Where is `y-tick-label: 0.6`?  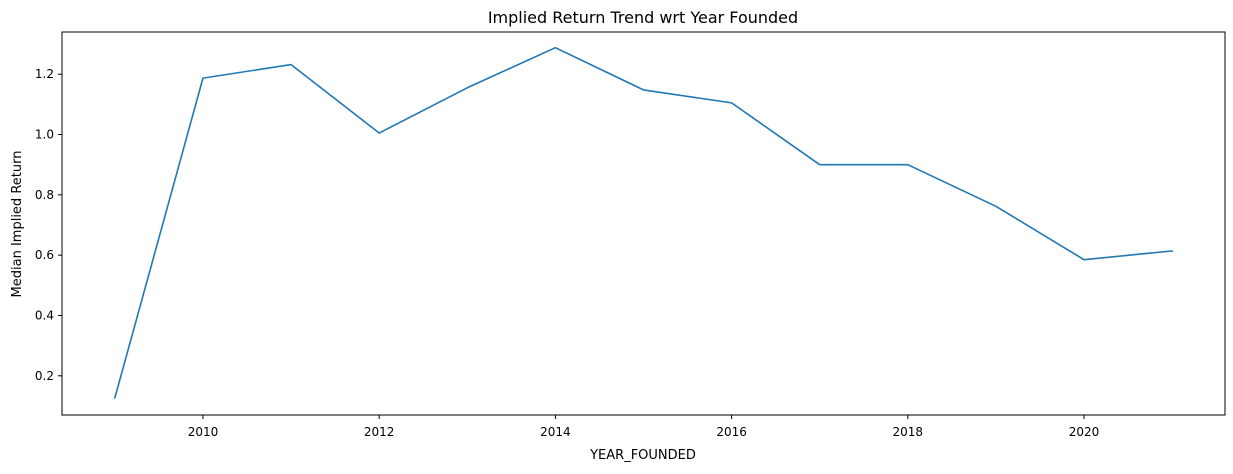 y-tick-label: 0.6 is located at coordinates (44, 255).